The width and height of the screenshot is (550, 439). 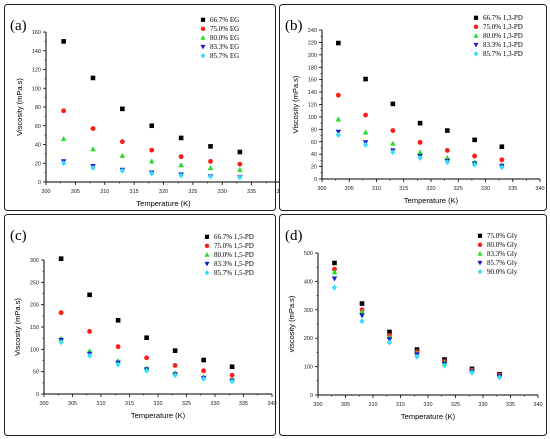 What do you see at coordinates (72, 404) in the screenshot?
I see `x-tick-label: 305` at bounding box center [72, 404].